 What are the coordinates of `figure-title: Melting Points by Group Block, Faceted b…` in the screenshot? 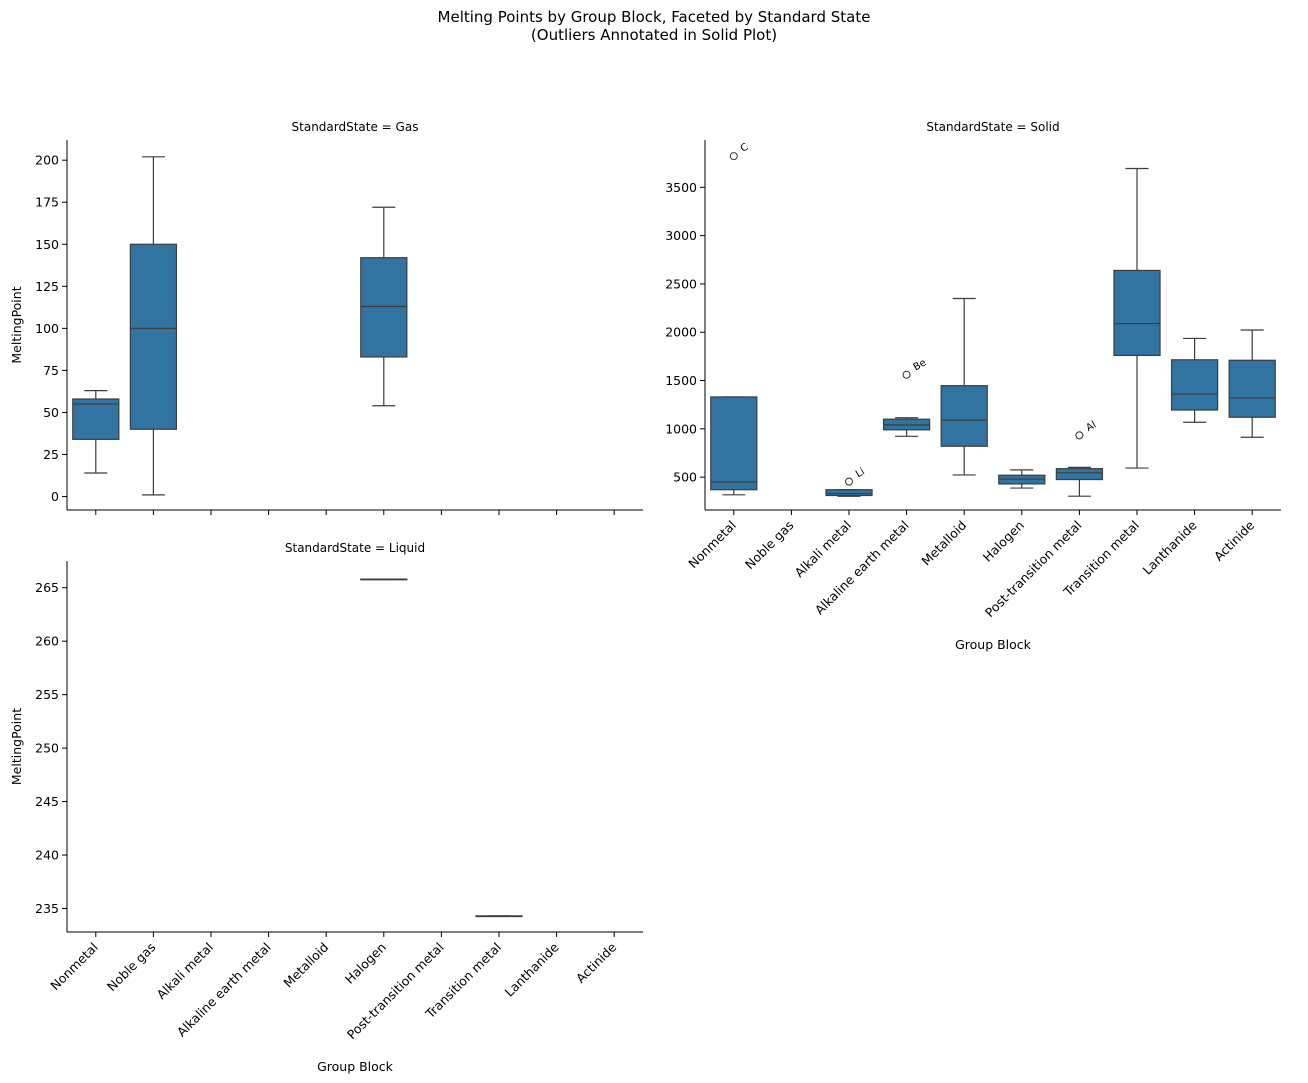 It's located at (654, 26).